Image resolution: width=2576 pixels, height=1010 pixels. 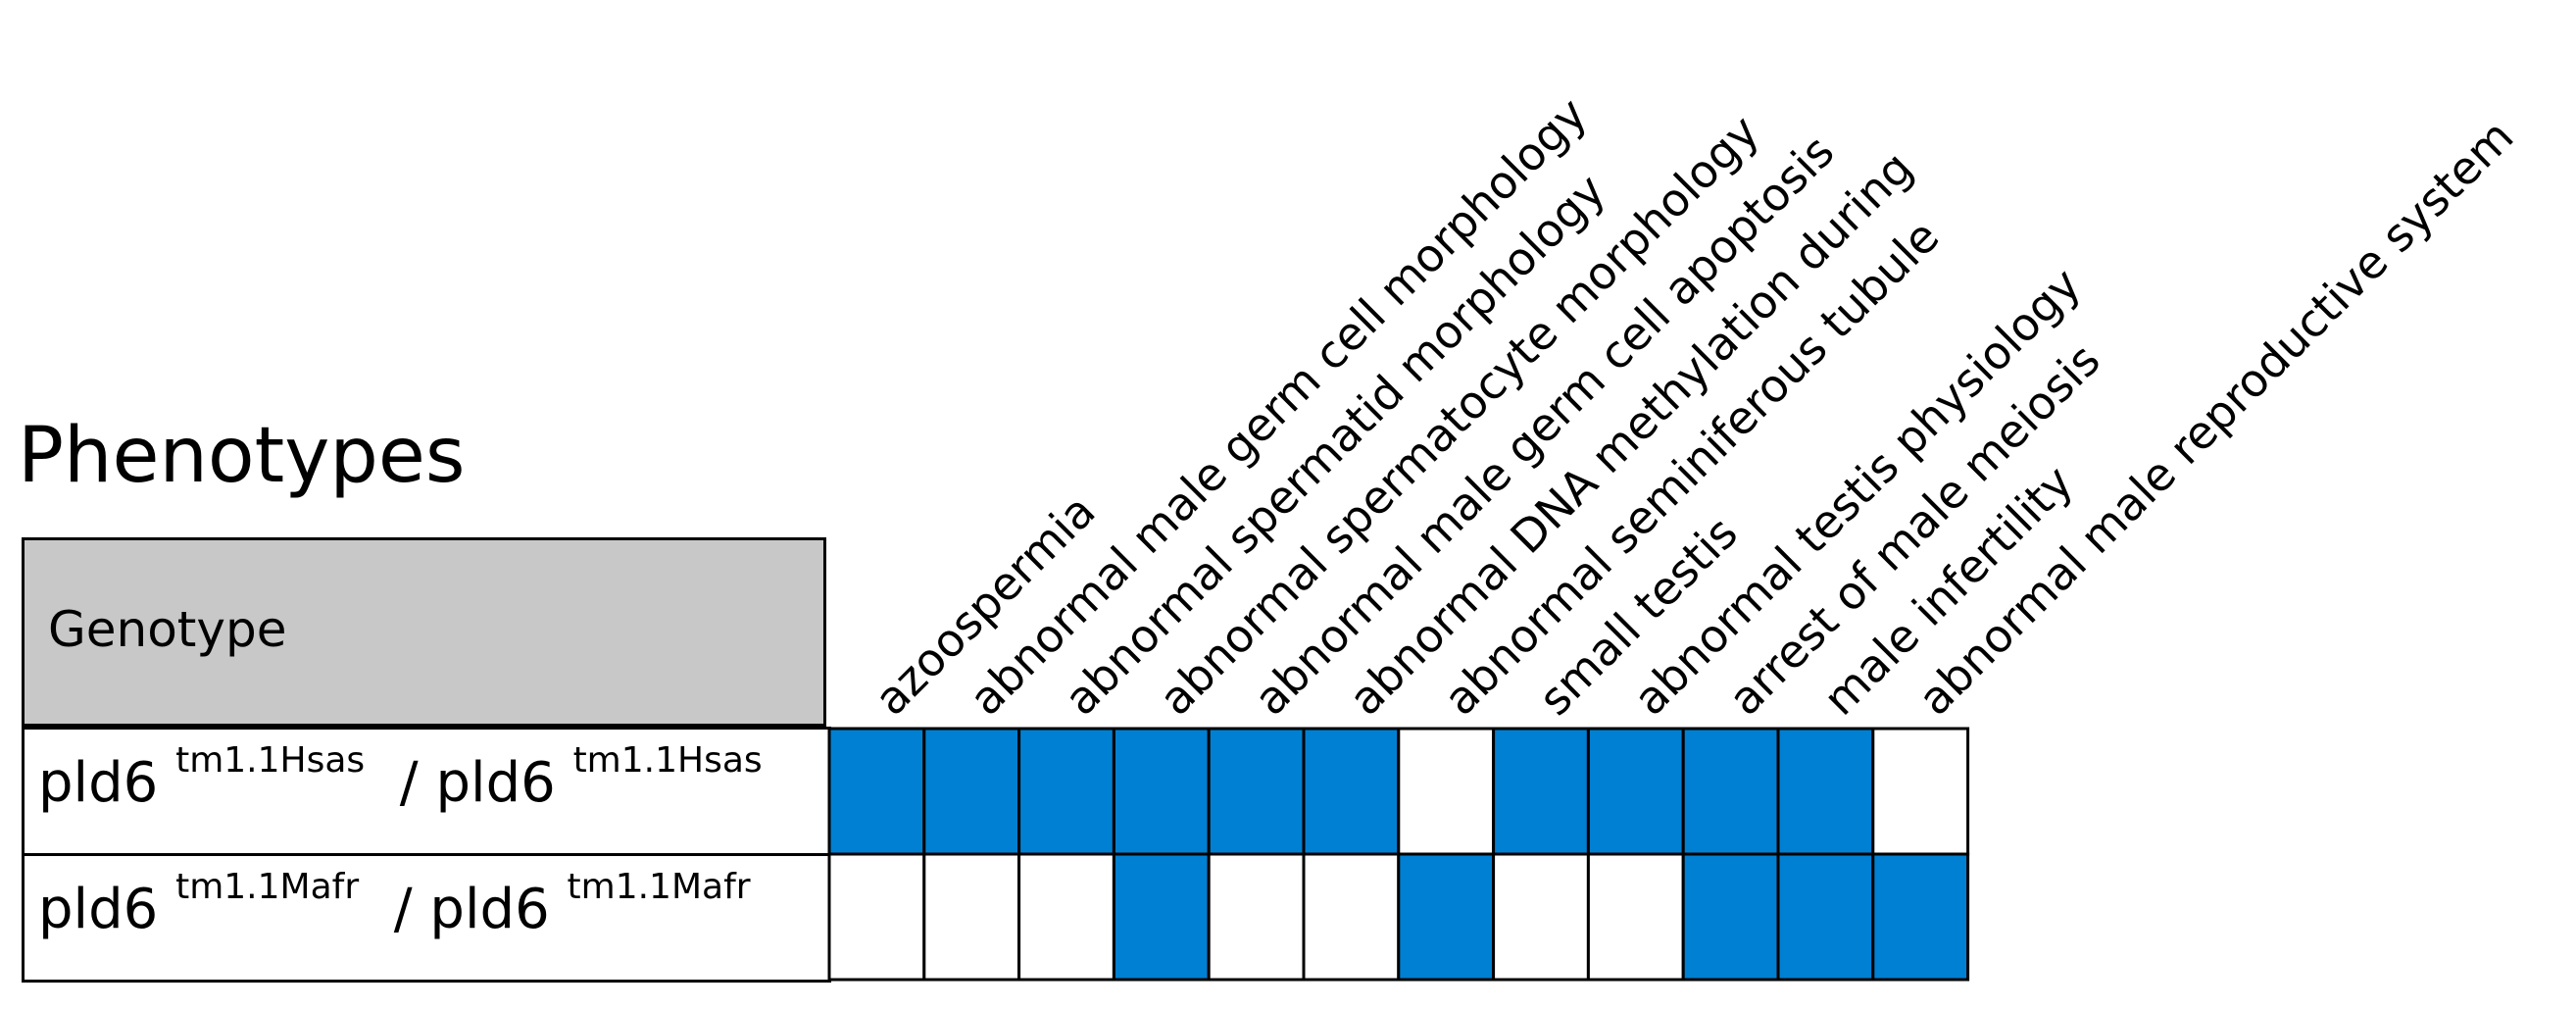 I want to click on genotype-label-2: pld6 tm1.1Mafr / pld6 tm1.1Mafr, so click(x=394, y=906).